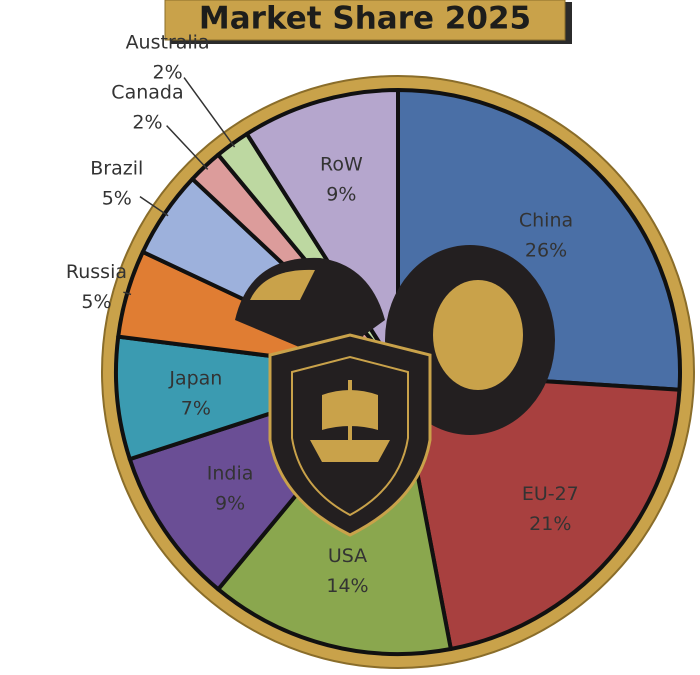 This screenshot has height=675, width=700. Describe the element at coordinates (195, 379) in the screenshot. I see `slice-label: Japan` at that location.